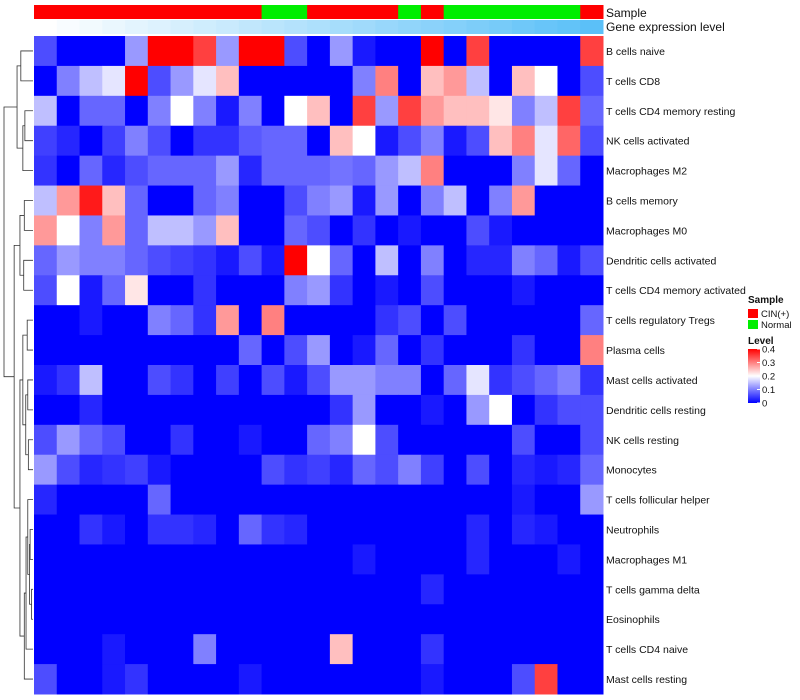  I want to click on row-dendrogram, so click(18, 365).